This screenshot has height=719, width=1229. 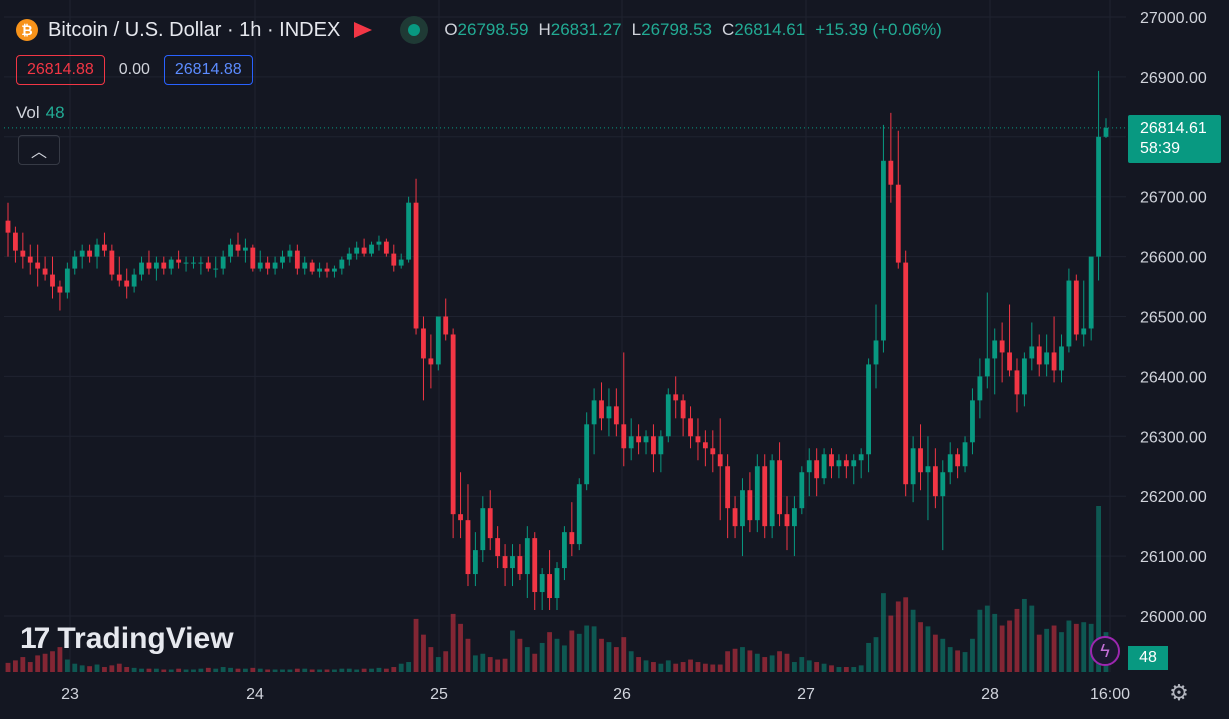 I want to click on lightning-icon: ϟ, so click(x=1105, y=651).